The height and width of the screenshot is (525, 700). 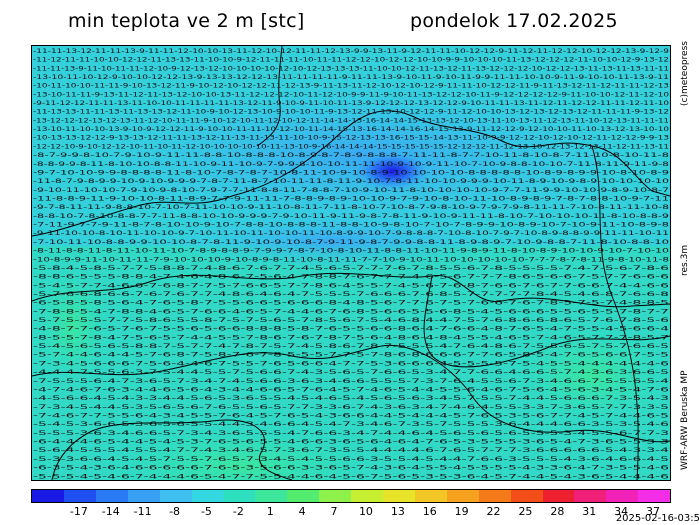 I want to click on color-scale-tick-label: 10, so click(x=365, y=511).